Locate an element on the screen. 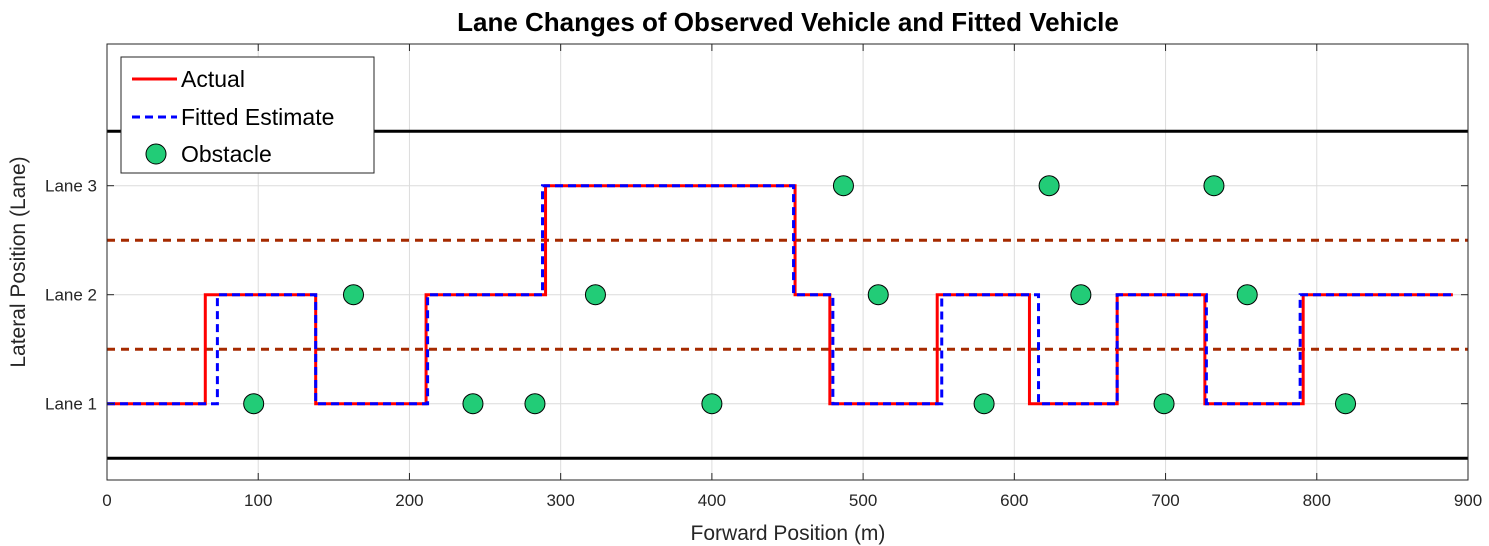  x-tick-label: 400 is located at coordinates (712, 500).